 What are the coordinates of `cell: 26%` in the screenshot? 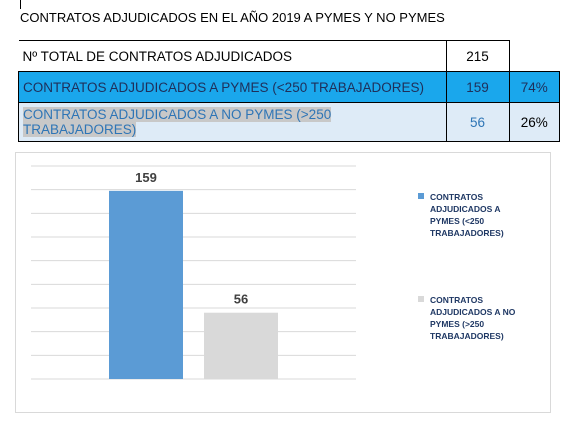 It's located at (534, 122).